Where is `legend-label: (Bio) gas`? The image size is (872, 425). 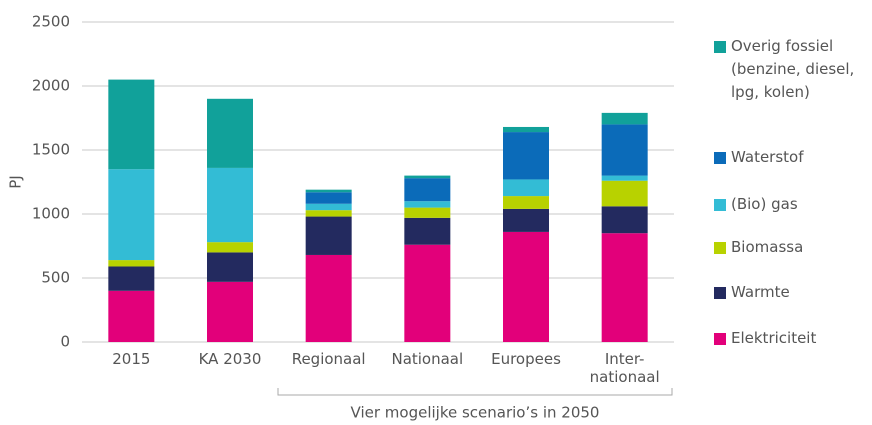
legend-label: (Bio) gas is located at coordinates (764, 204).